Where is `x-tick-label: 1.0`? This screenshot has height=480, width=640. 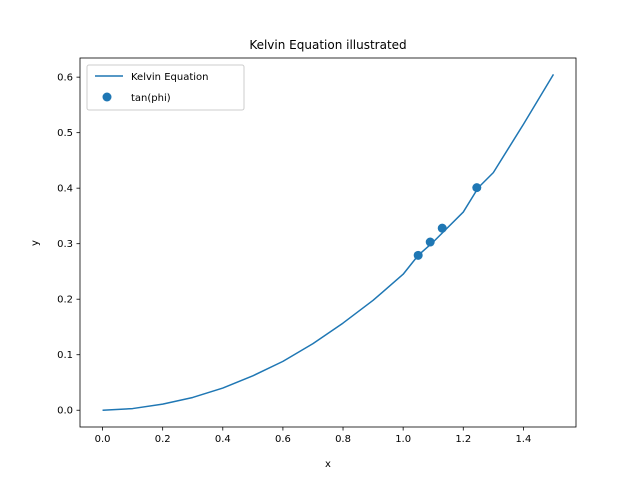
x-tick-label: 1.0 is located at coordinates (403, 439).